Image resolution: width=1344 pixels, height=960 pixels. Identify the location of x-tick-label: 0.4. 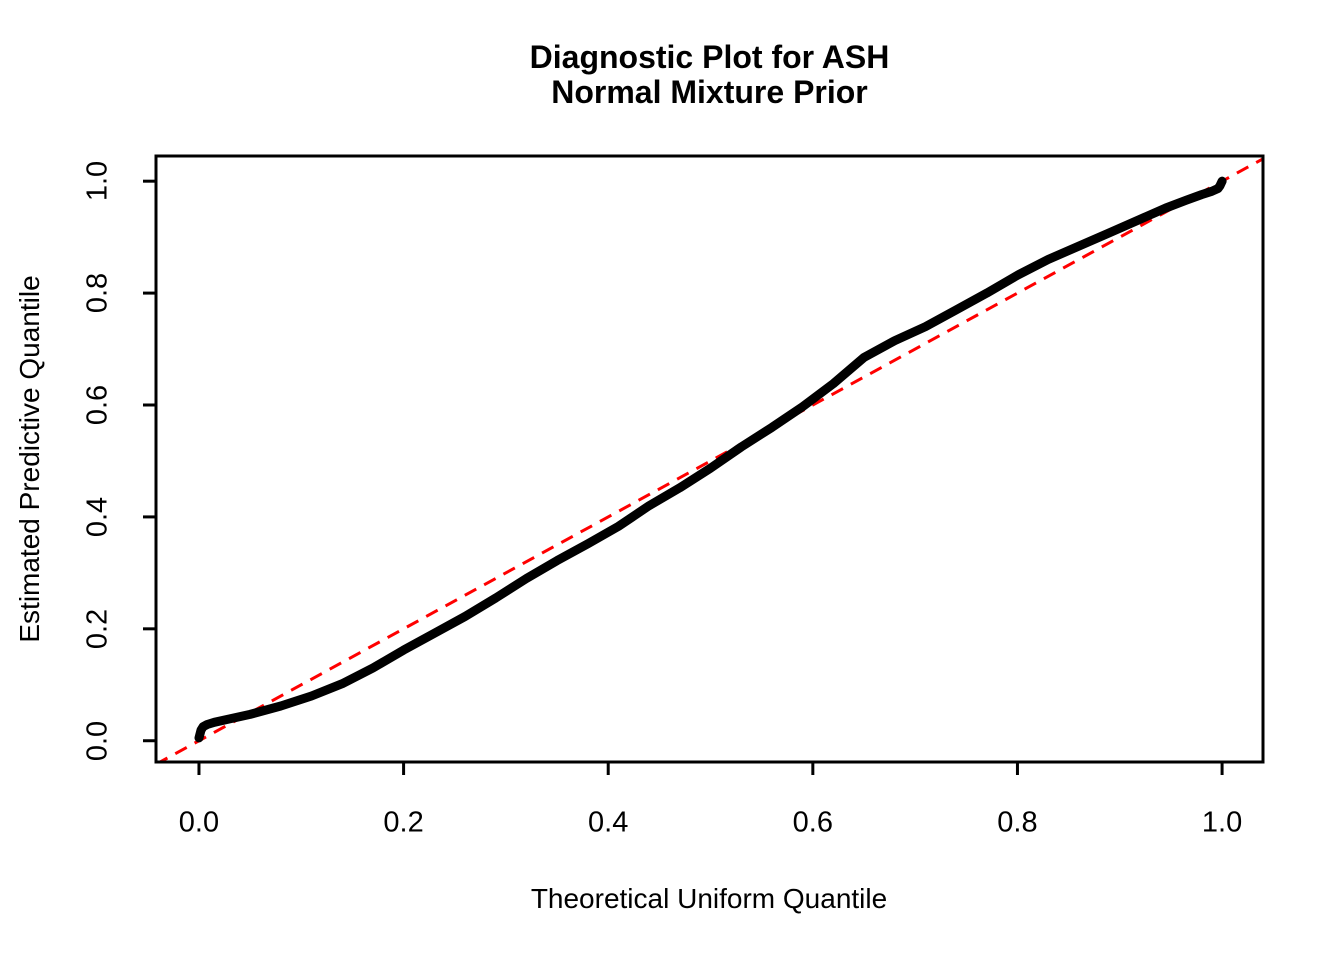
(608, 822).